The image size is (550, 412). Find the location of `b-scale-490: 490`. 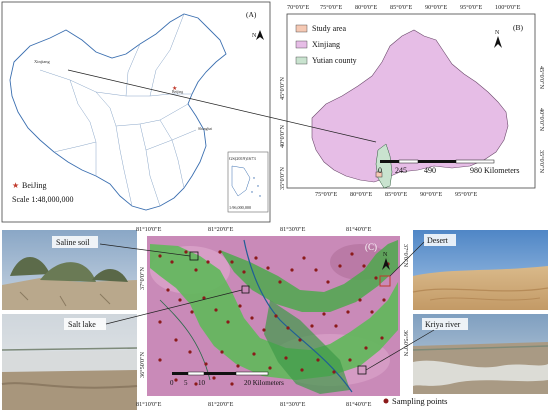

b-scale-490: 490 is located at coordinates (430, 170).